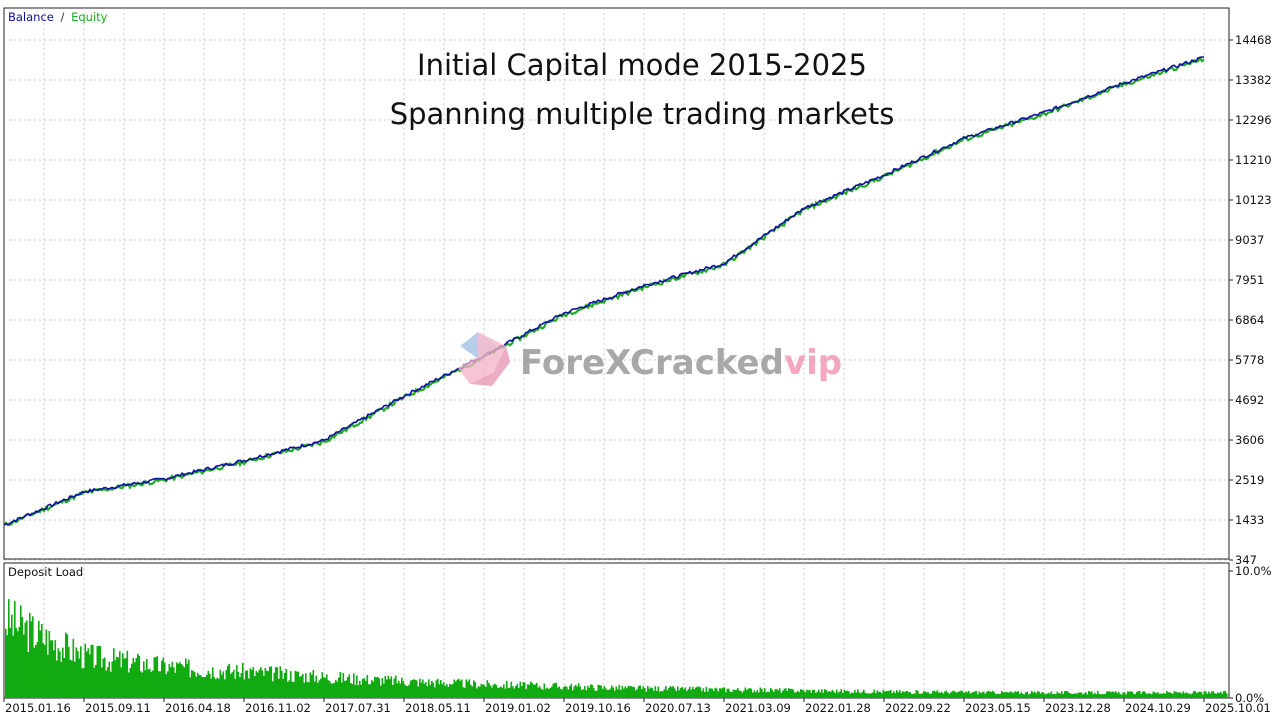 This screenshot has height=720, width=1280. Describe the element at coordinates (1253, 160) in the screenshot. I see `y-tick-label: 11210` at that location.